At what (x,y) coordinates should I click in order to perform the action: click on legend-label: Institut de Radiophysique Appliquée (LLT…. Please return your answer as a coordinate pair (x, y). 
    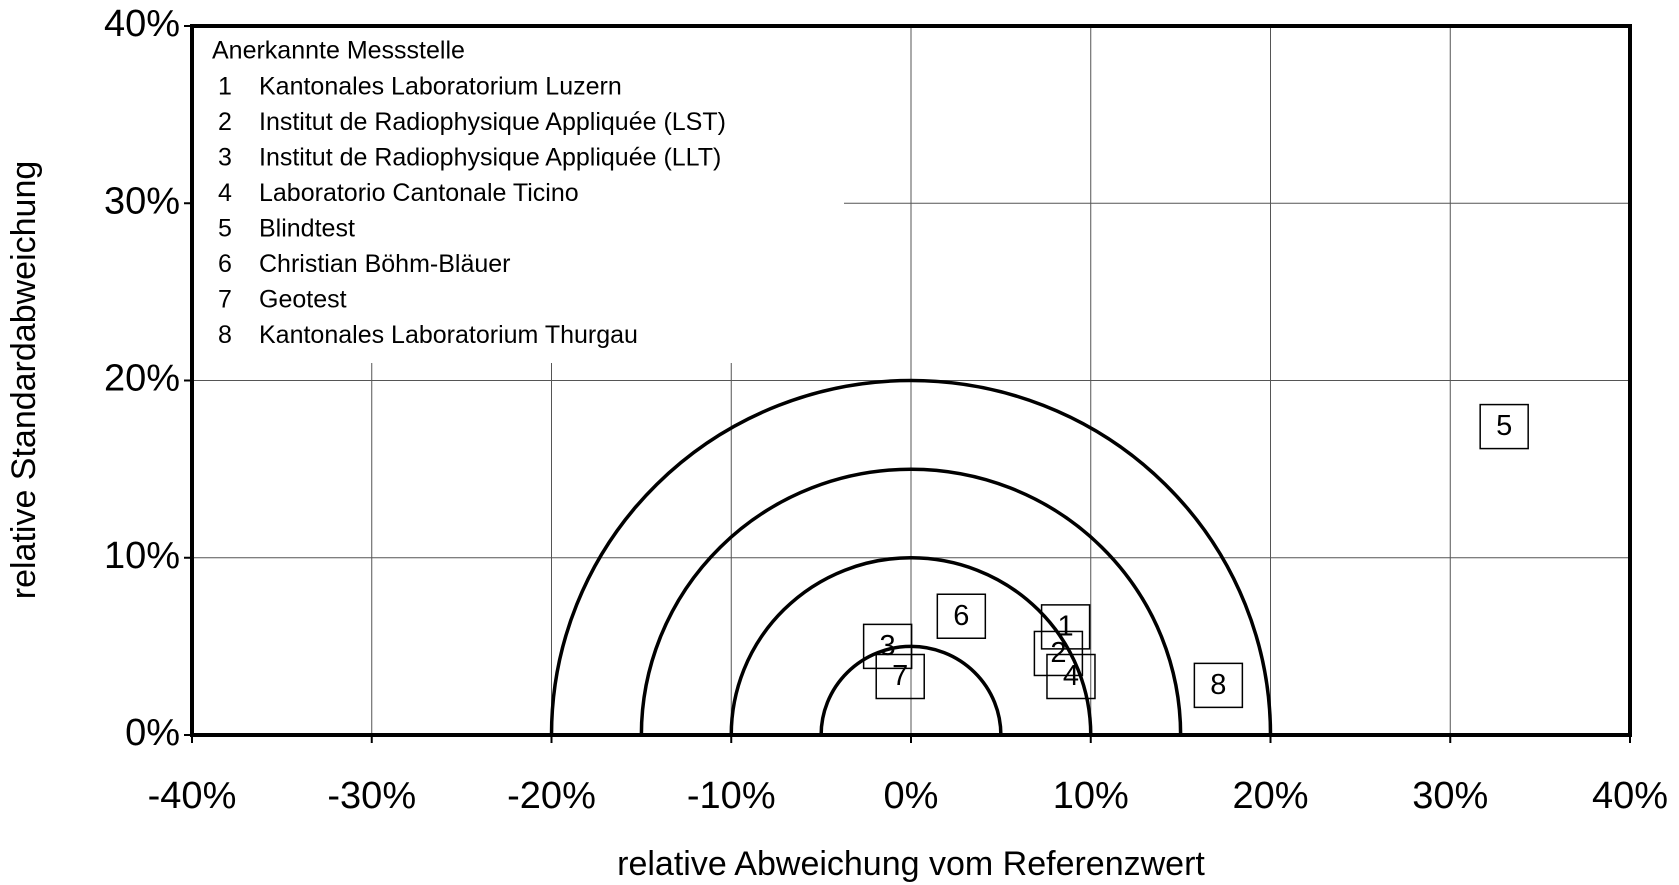
    Looking at the image, I should click on (490, 158).